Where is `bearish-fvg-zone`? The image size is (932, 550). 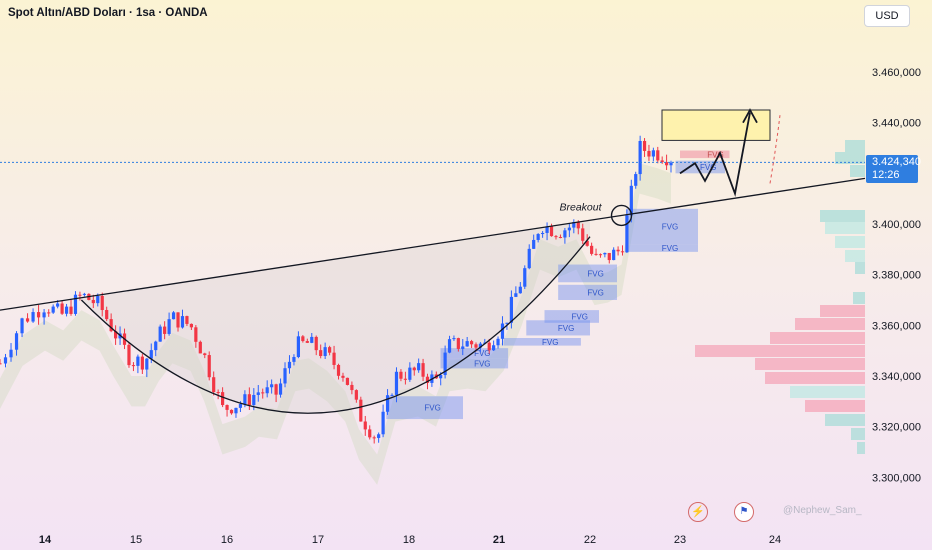 bearish-fvg-zone is located at coordinates (705, 154).